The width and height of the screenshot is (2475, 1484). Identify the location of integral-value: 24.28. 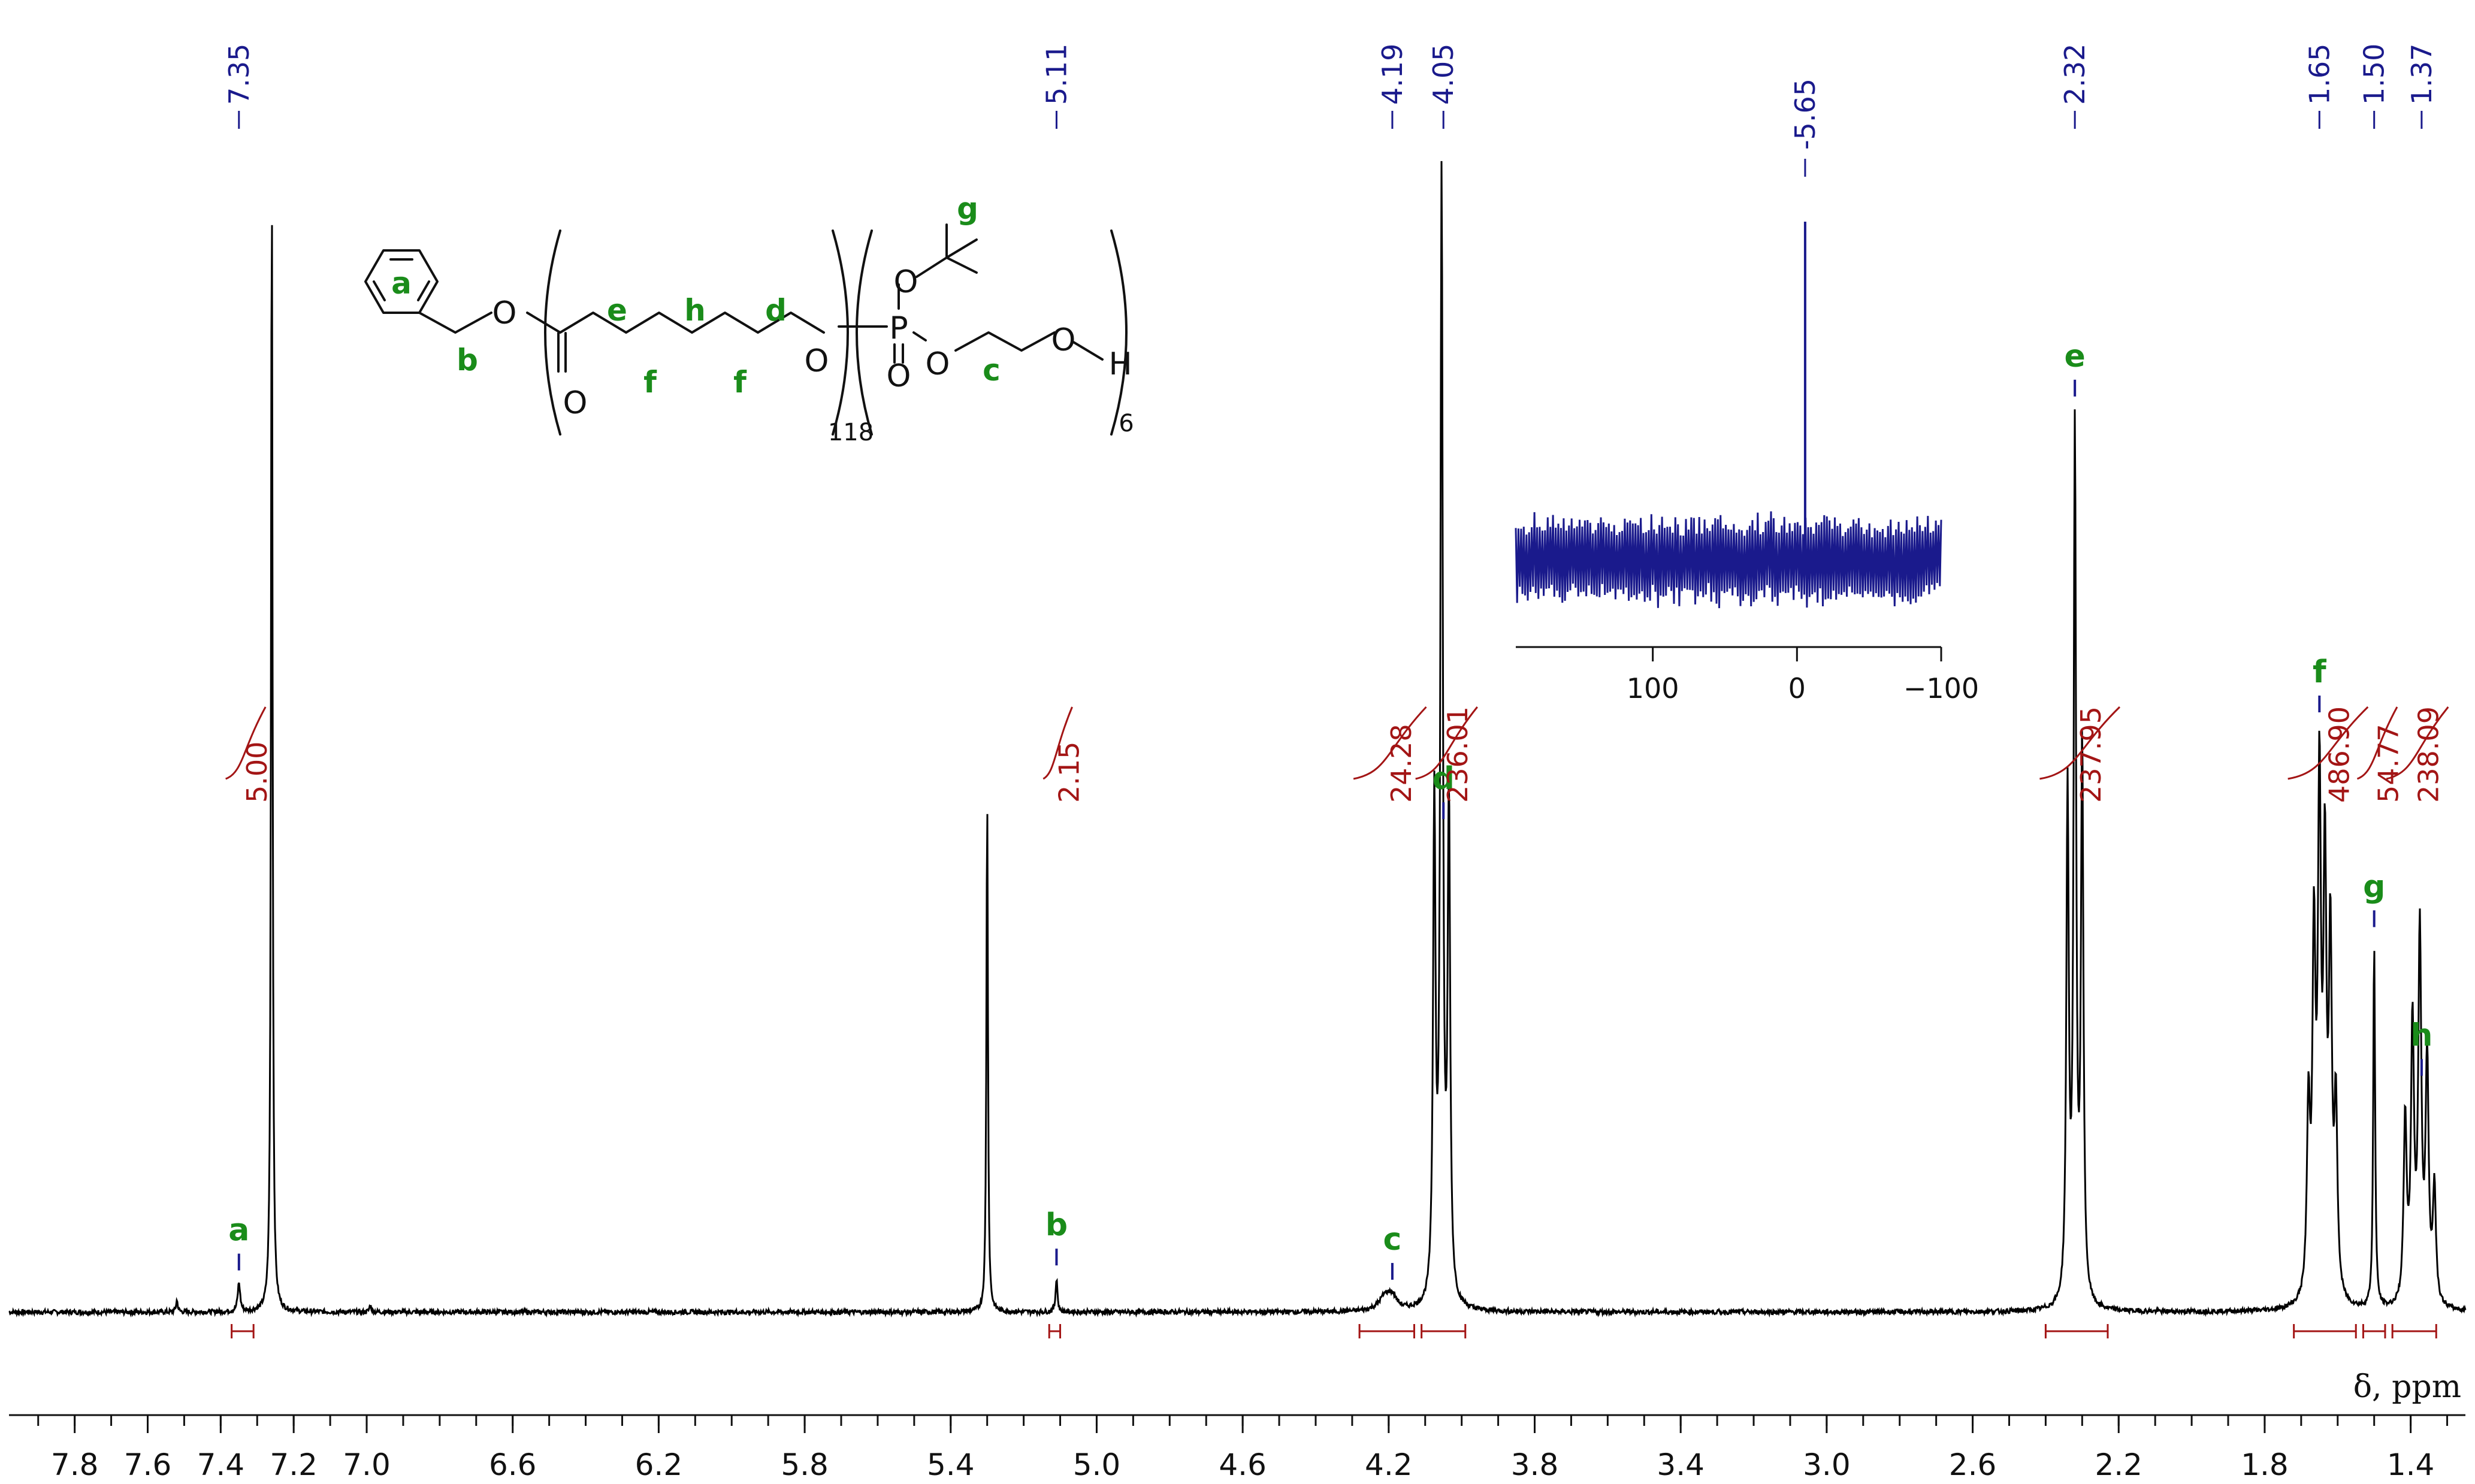
(1402, 763).